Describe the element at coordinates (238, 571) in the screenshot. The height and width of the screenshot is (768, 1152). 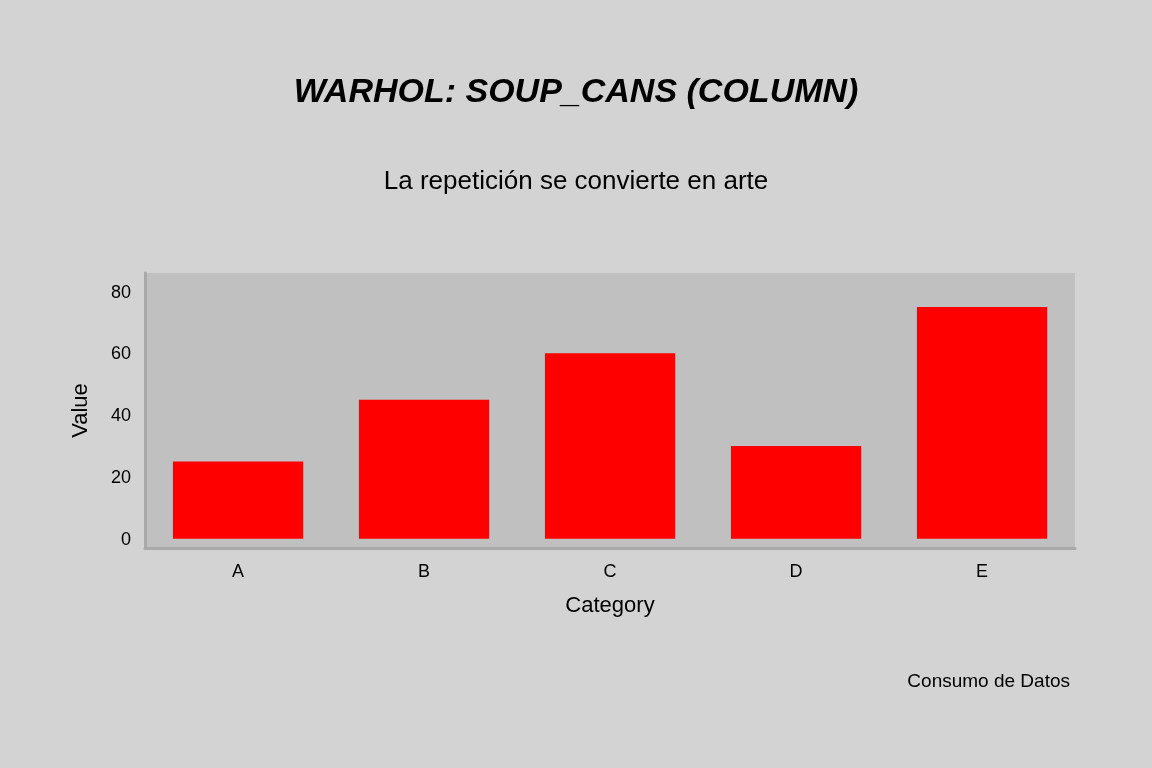
I see `x-tick-label: A` at that location.